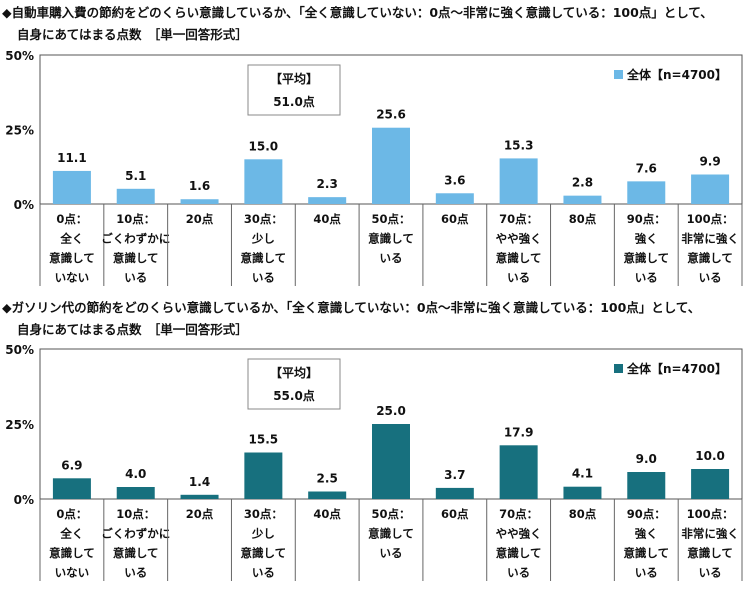  I want to click on data-label: 4.1, so click(582, 474).